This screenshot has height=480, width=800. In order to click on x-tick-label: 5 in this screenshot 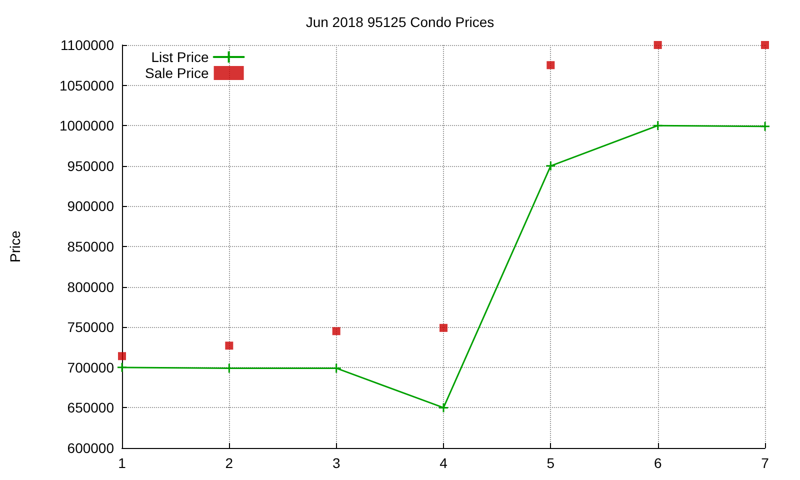, I will do `click(550, 463)`.